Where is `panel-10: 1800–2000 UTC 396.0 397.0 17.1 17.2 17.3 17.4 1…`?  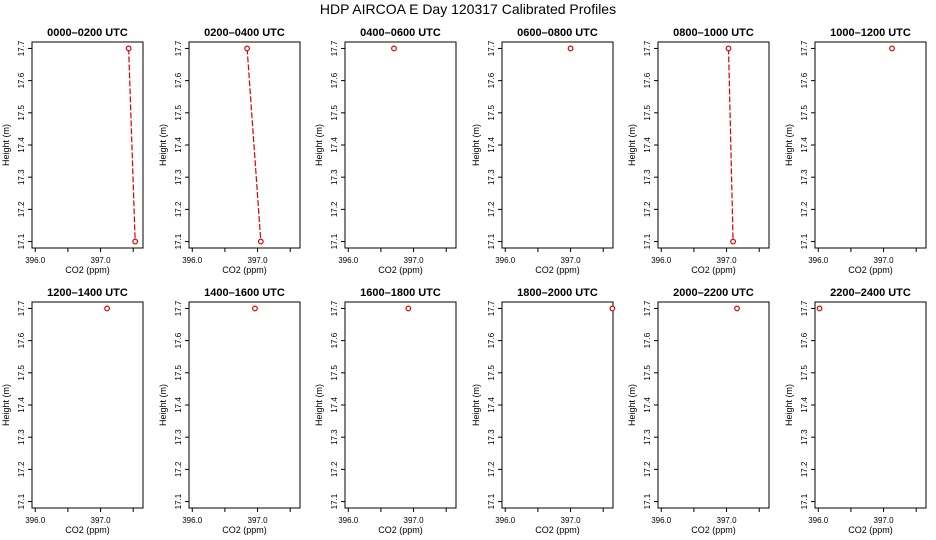
panel-10: 1800–2000 UTC 396.0 397.0 17.1 17.2 17.3 17.4 1… is located at coordinates (543, 411).